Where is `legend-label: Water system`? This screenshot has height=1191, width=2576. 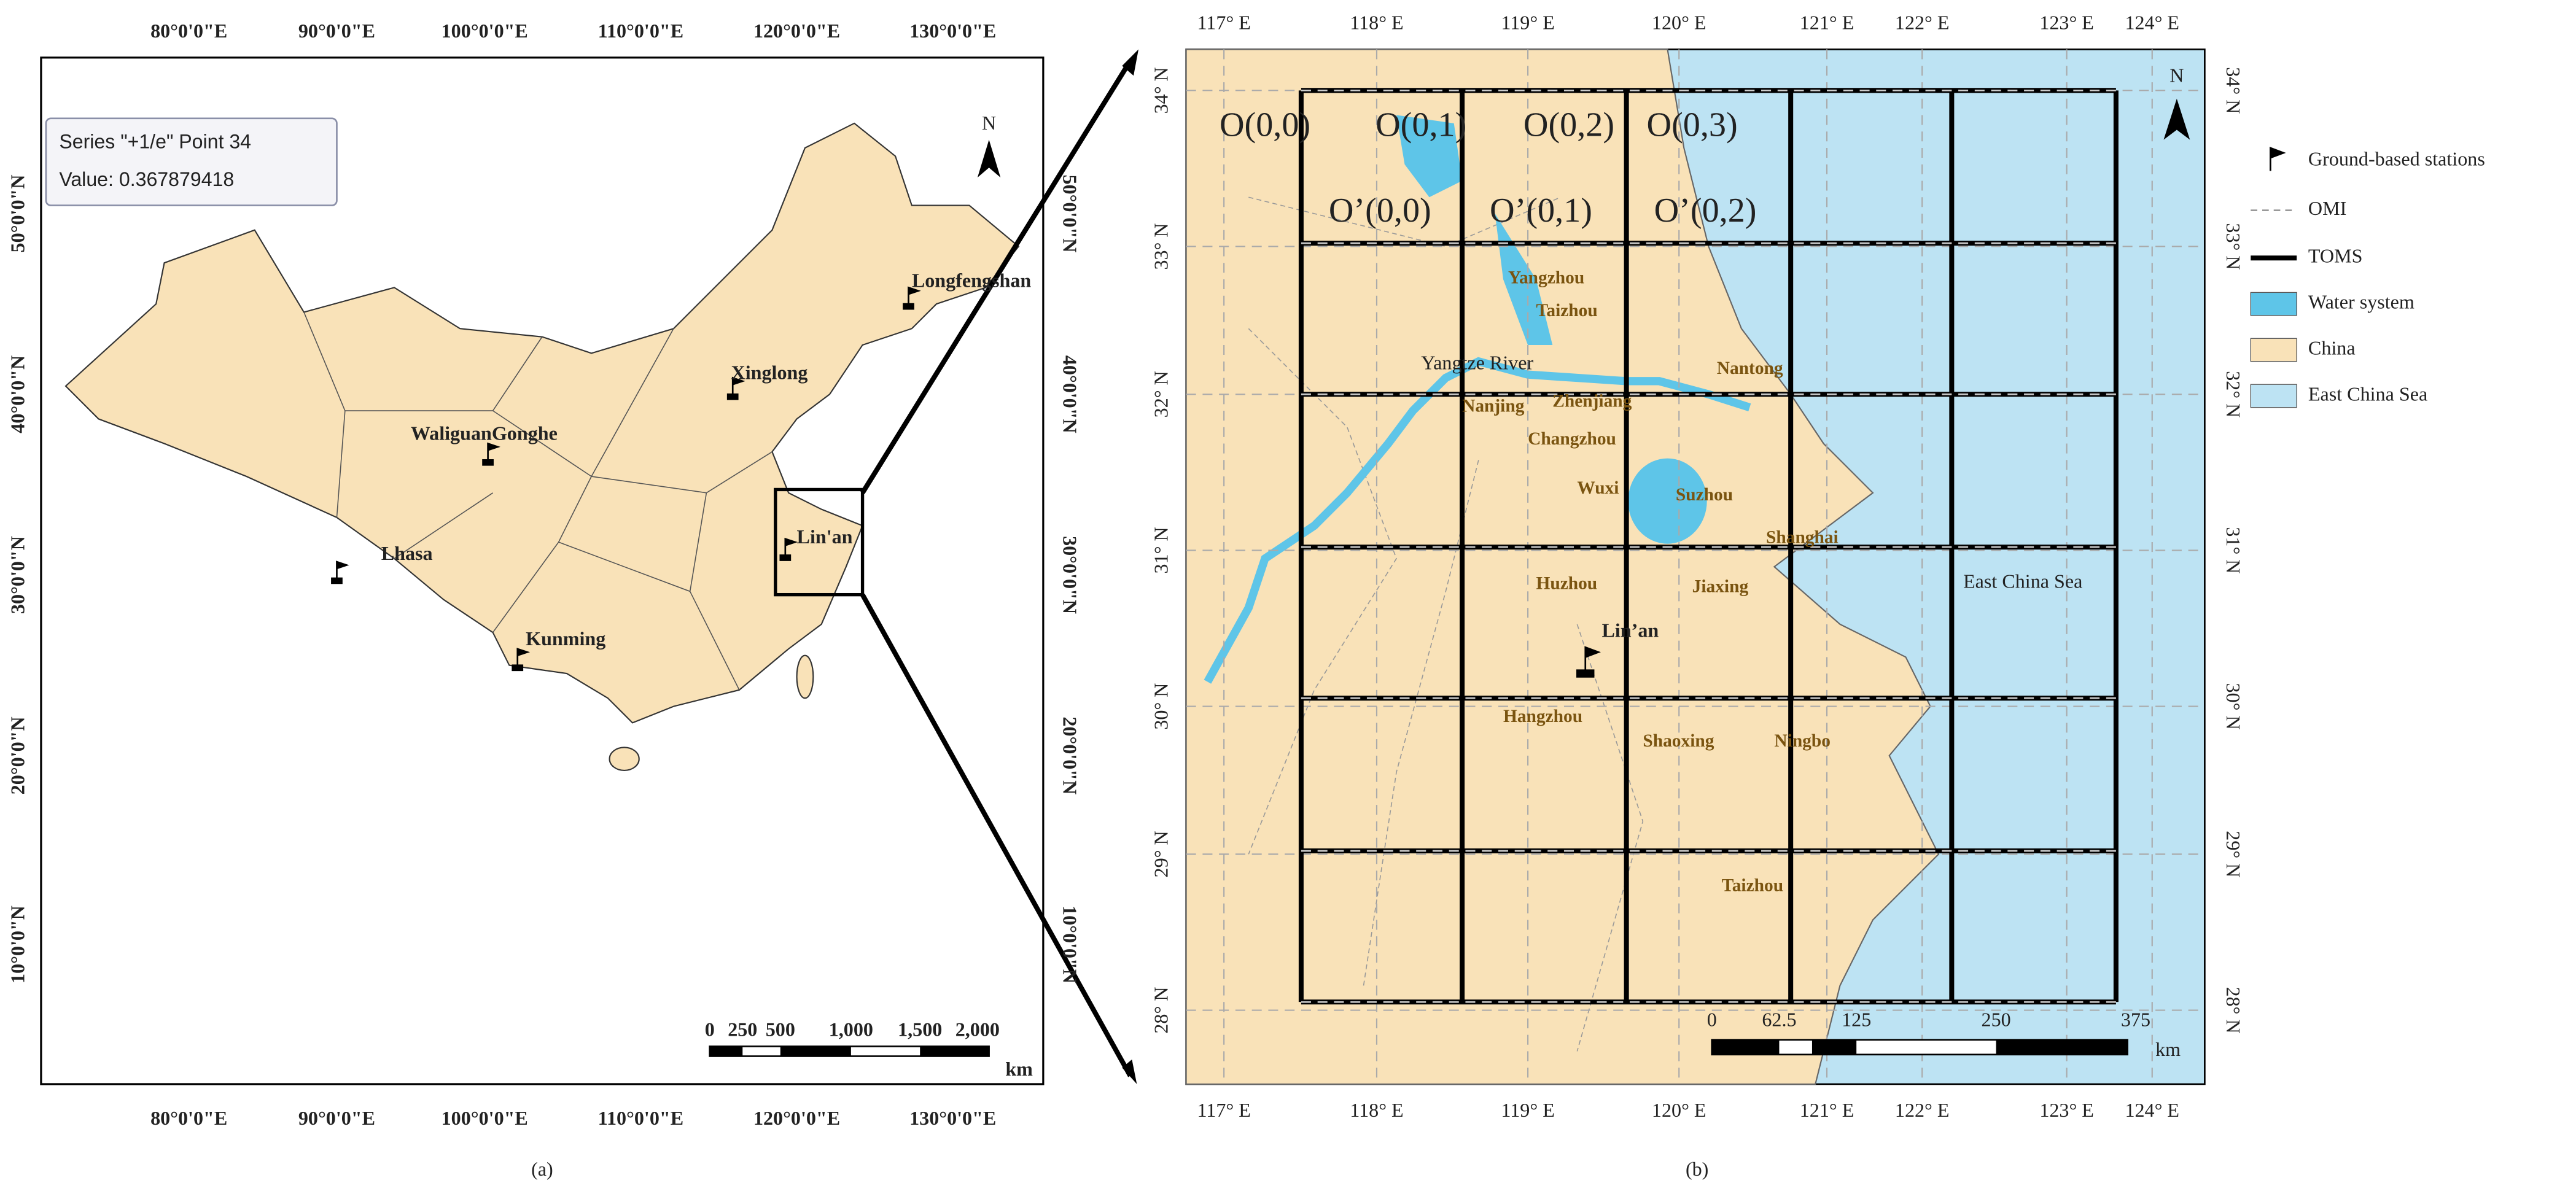 legend-label: Water system is located at coordinates (2361, 301).